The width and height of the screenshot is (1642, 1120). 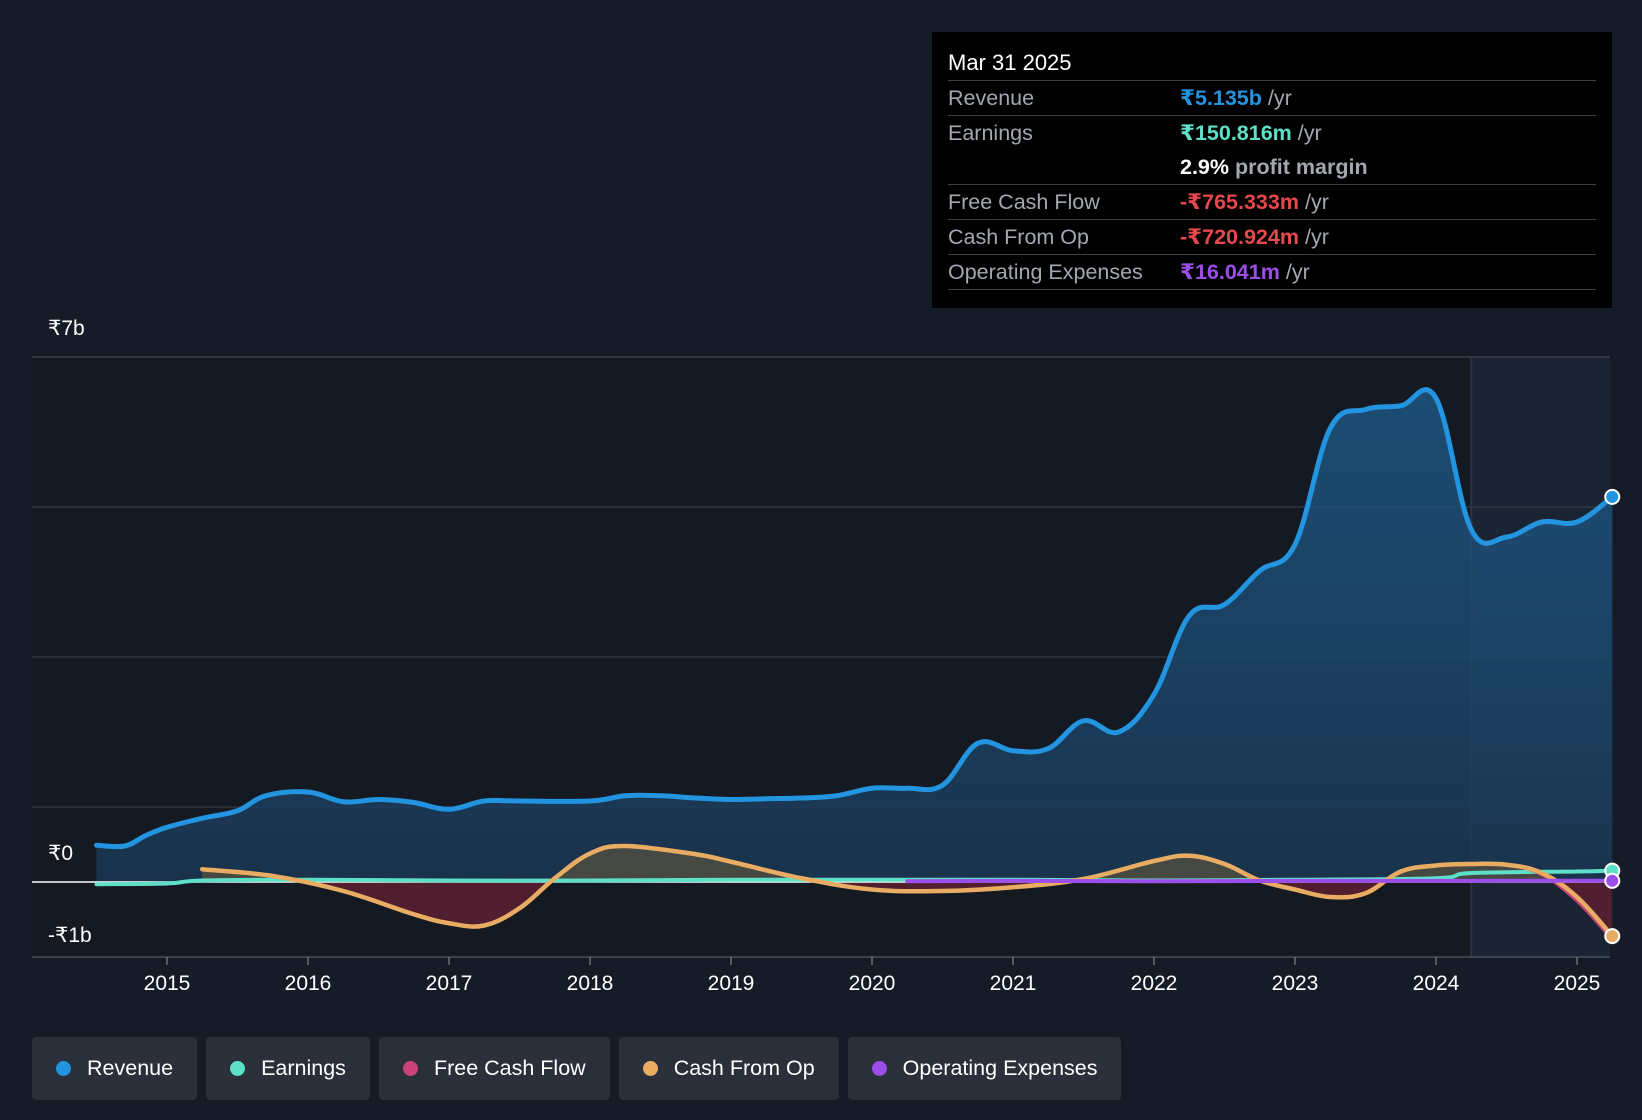 I want to click on legend-item-revenue: Revenue, so click(x=115, y=1068).